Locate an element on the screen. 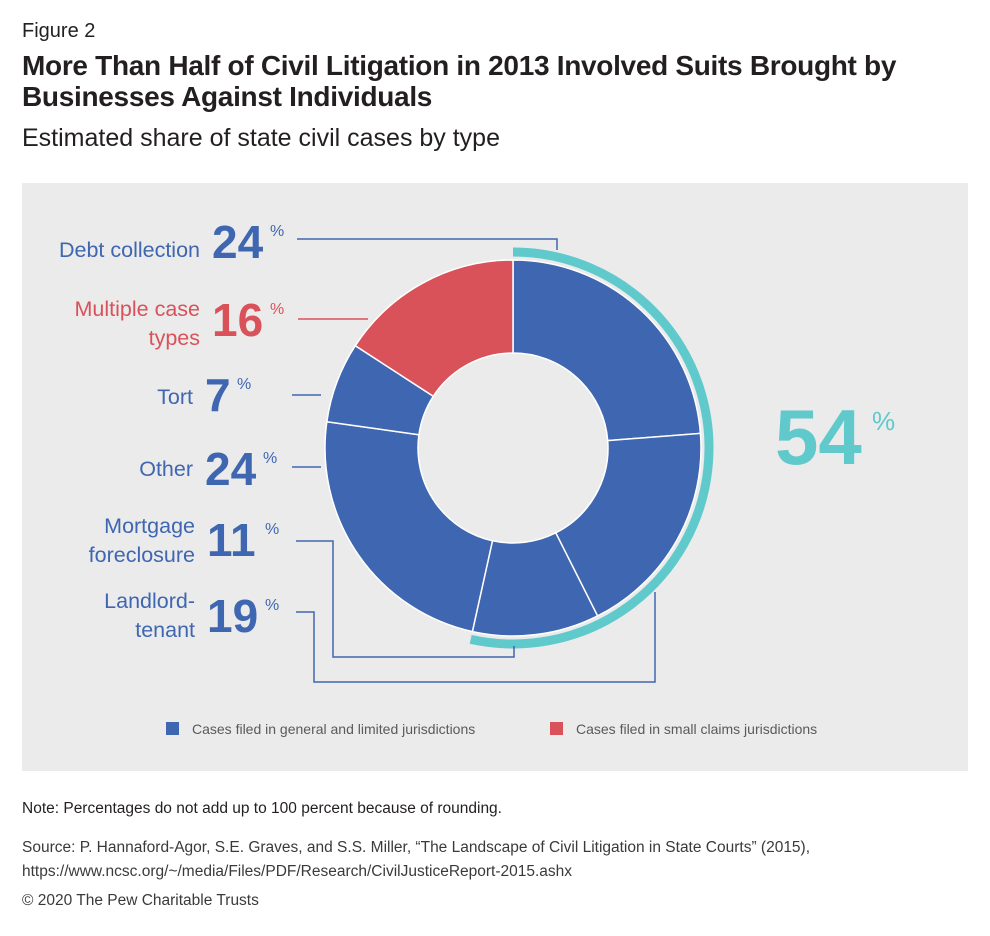 This screenshot has height=936, width=990. label-mortgage-foreclosure-line-1: Mortgage is located at coordinates (149, 526).